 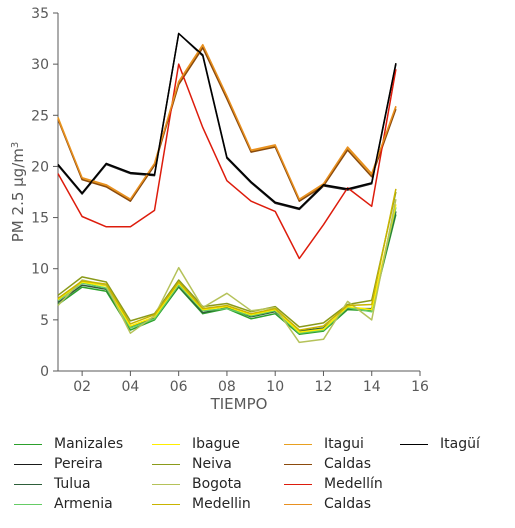 What do you see at coordinates (83, 504) in the screenshot?
I see `legend-label: Armenia` at bounding box center [83, 504].